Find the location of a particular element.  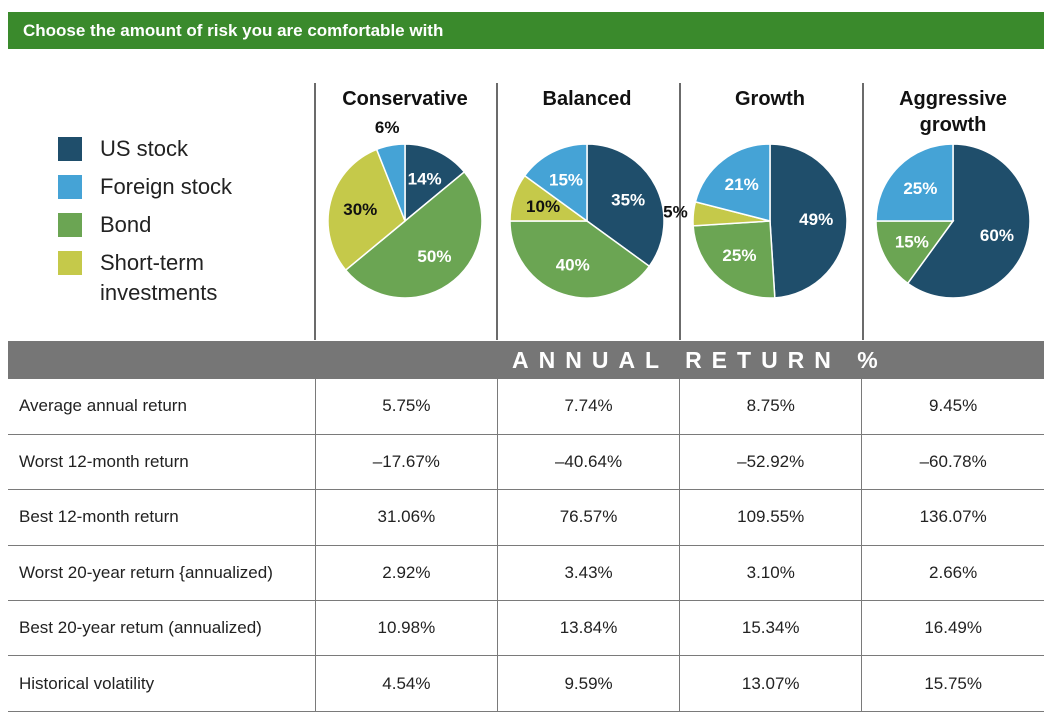

pie-label-foreign-stock: 25% is located at coordinates (920, 188).